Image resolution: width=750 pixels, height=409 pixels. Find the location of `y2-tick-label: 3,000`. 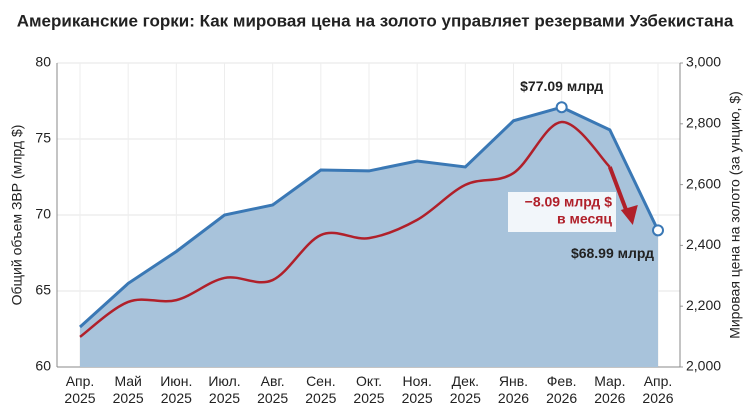

y2-tick-label: 3,000 is located at coordinates (703, 62).